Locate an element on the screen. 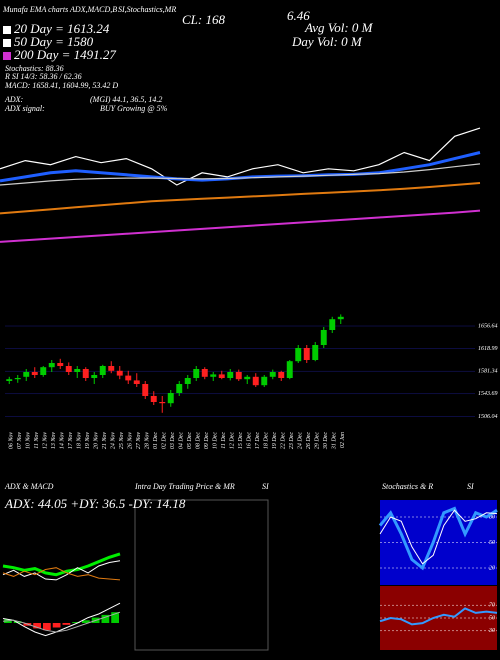  panel-subtitle: ADX: 44.05 +DY: 36.5 -DY: 14.18 is located at coordinates (95, 503).